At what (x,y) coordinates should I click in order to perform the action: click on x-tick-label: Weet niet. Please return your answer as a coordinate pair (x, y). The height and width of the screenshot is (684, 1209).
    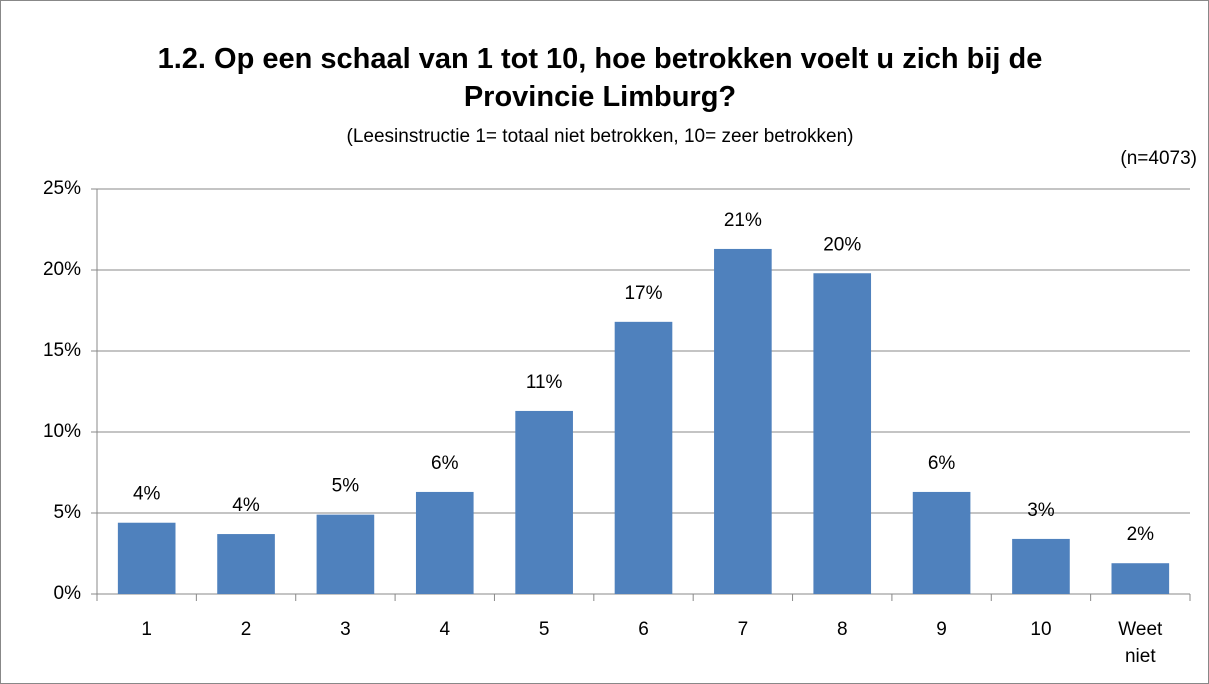
    Looking at the image, I should click on (1140, 643).